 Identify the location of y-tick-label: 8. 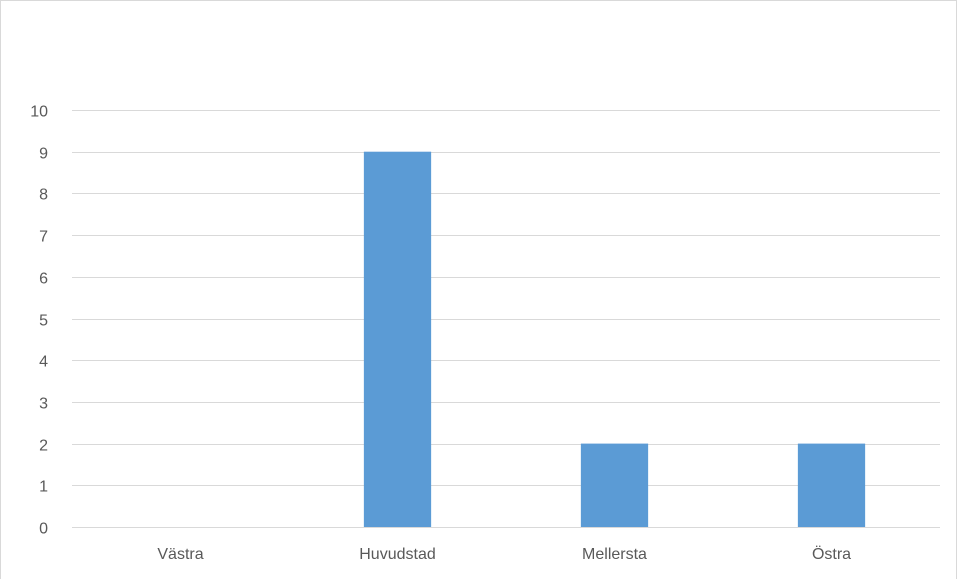
(43, 195).